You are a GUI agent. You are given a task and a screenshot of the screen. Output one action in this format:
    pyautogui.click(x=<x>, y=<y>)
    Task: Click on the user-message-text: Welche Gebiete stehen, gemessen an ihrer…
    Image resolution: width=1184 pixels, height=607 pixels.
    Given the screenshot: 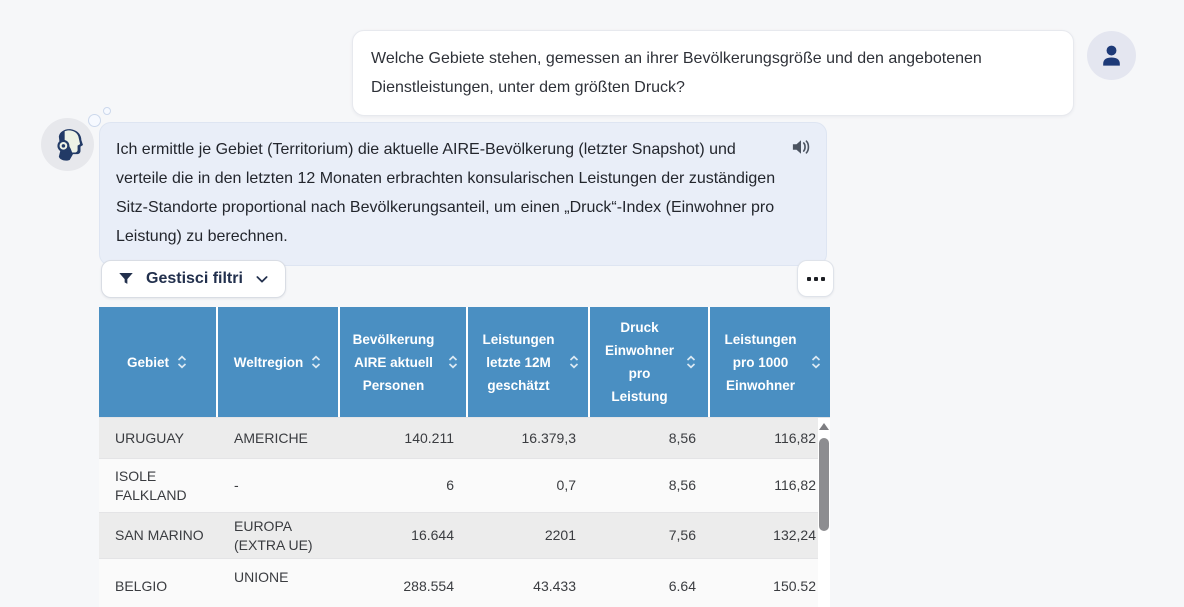 What is the action you would take?
    pyautogui.click(x=676, y=73)
    